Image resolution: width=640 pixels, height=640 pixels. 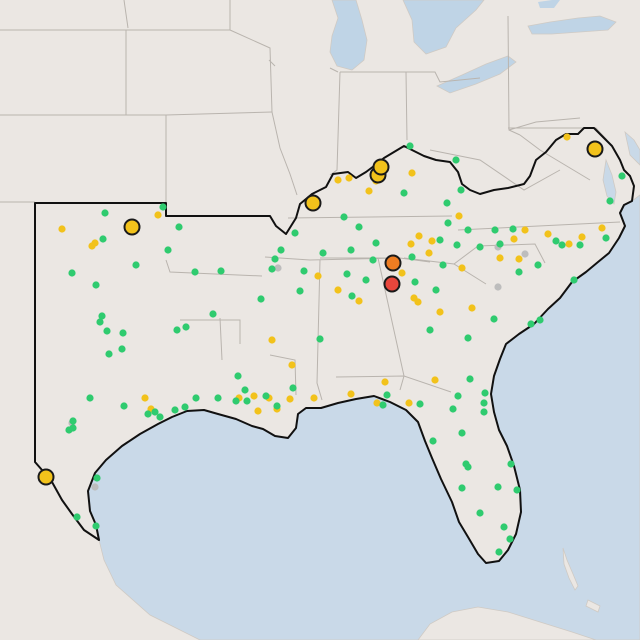 I want to click on large-station-marker-unhealthy, so click(x=392, y=284).